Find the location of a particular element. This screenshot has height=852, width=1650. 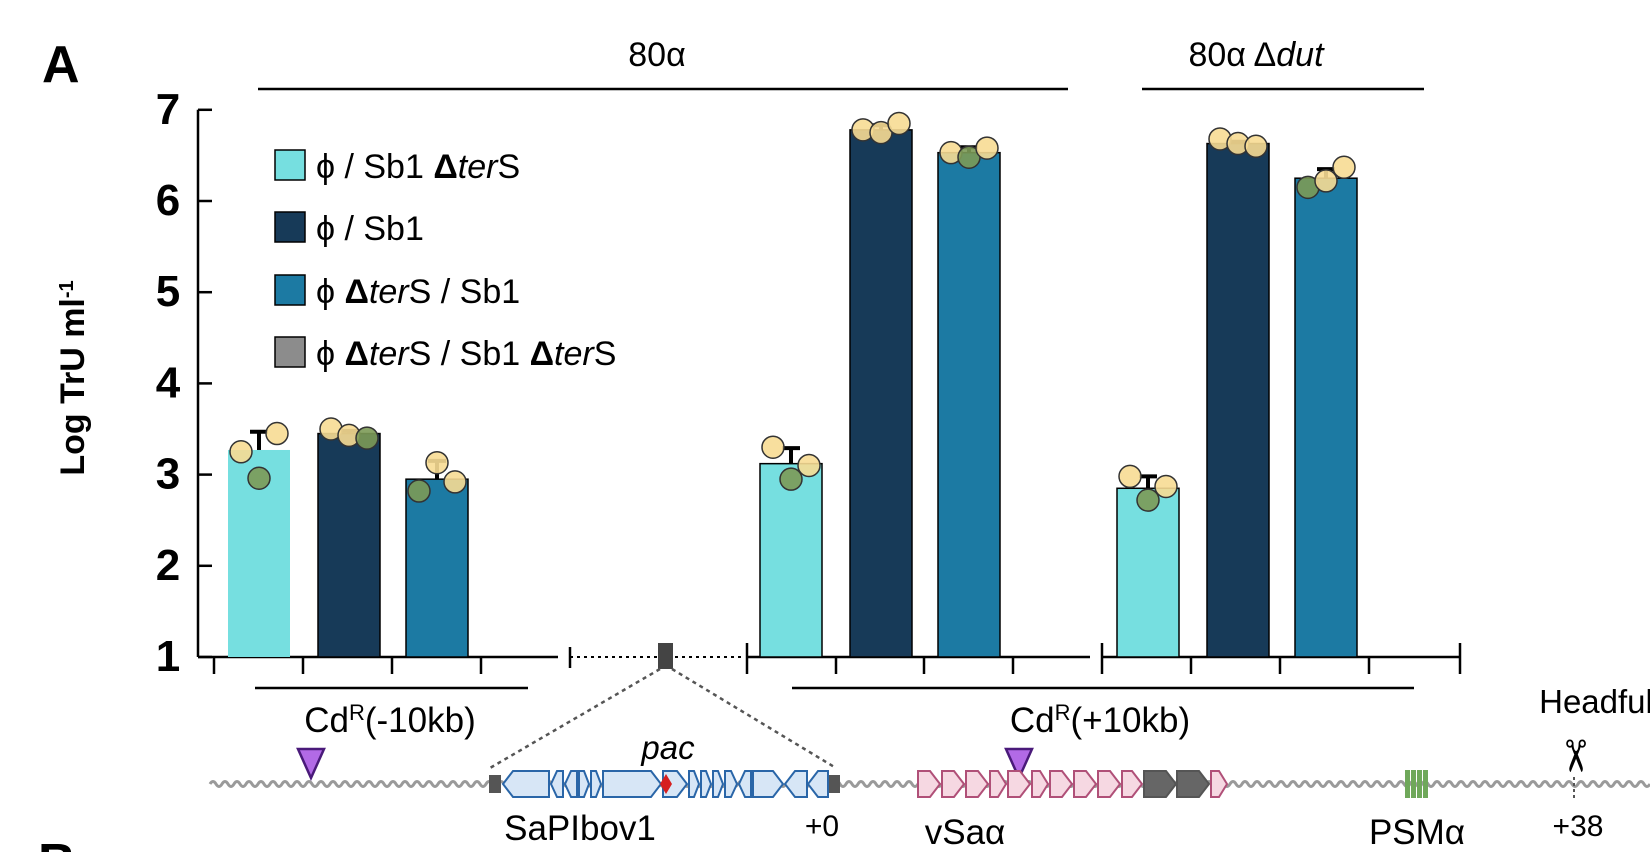

y-tick-label: 3 is located at coordinates (168, 474).